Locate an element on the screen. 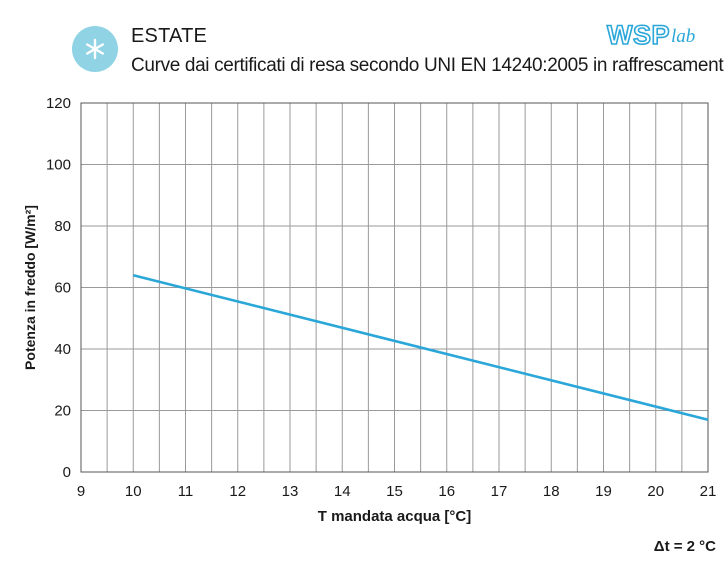 The width and height of the screenshot is (724, 563). x-tick-label: 20 is located at coordinates (655, 491).